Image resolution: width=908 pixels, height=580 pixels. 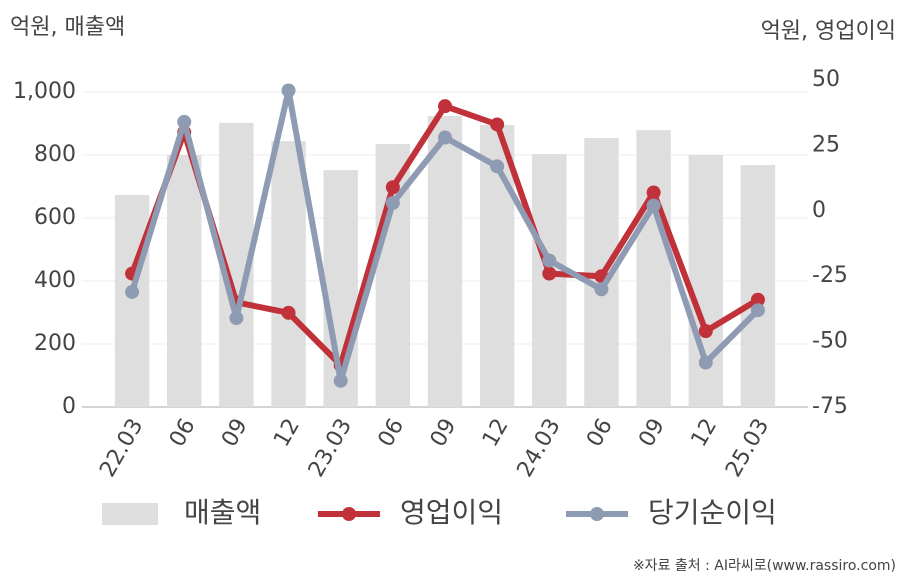 I want to click on x-tick-label: 23.03, so click(x=330, y=448).